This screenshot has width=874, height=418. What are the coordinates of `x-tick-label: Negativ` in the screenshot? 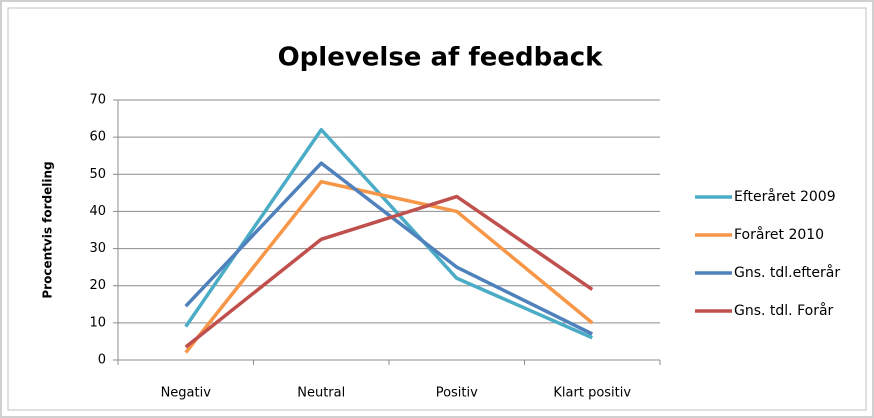 It's located at (186, 393).